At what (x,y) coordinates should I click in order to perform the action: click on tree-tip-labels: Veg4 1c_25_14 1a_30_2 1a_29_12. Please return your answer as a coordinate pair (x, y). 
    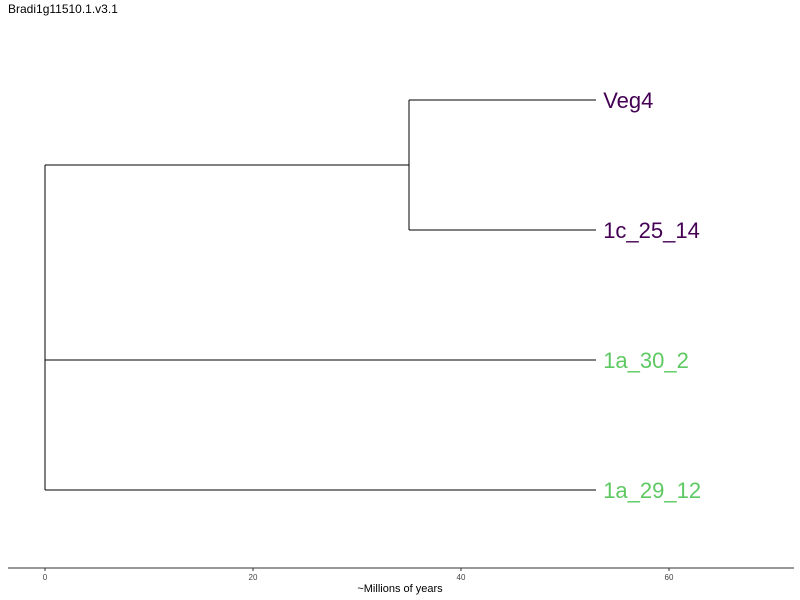
    Looking at the image, I should click on (652, 295).